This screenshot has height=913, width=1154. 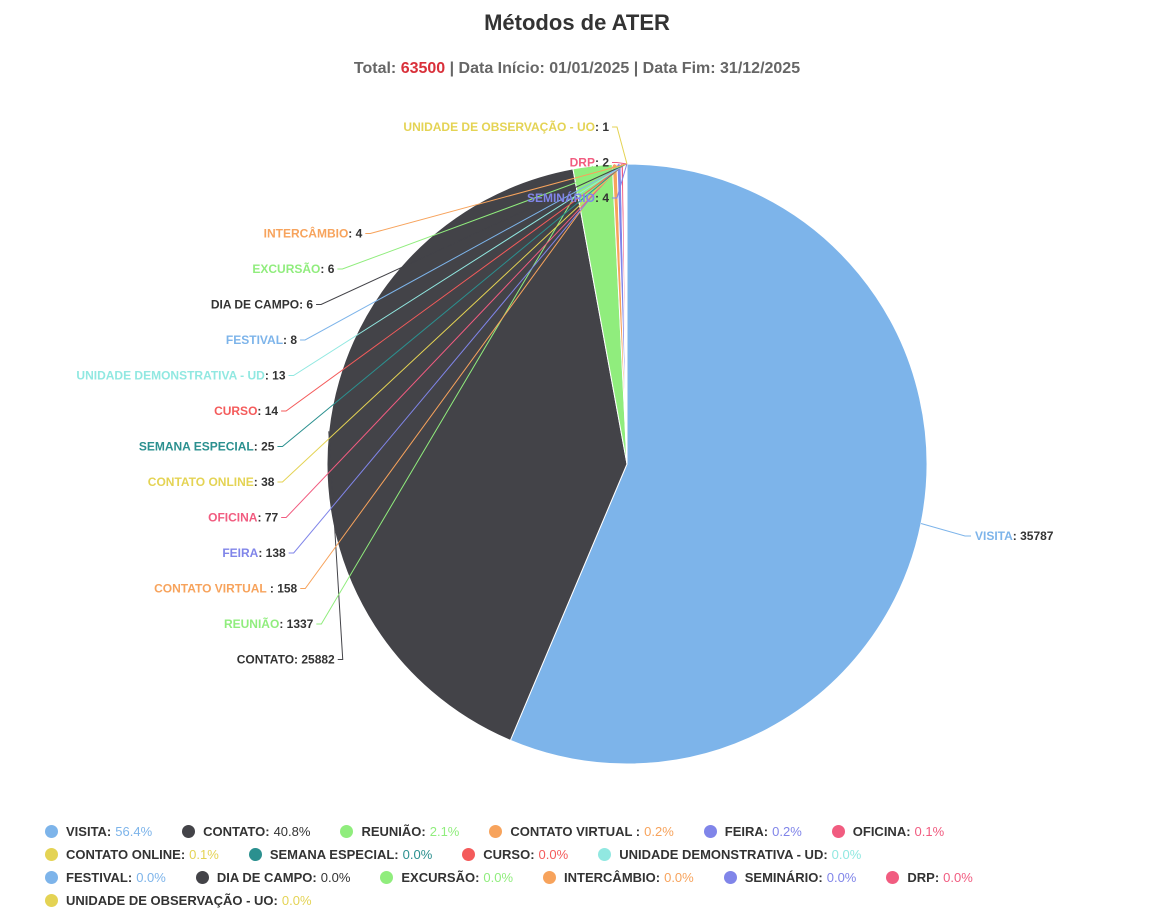 What do you see at coordinates (313, 233) in the screenshot?
I see `data-label-intercambio: INTERCÂMBIO: 4` at bounding box center [313, 233].